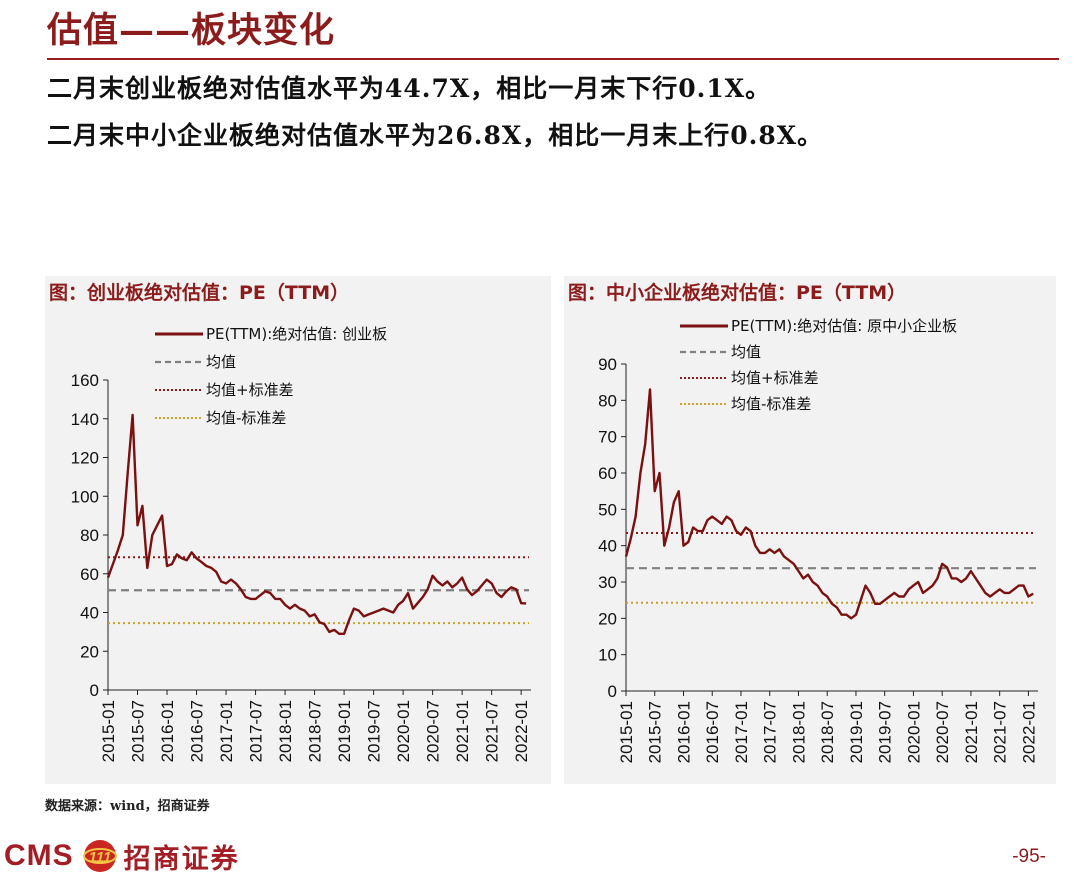 The height and width of the screenshot is (878, 1080). I want to click on y-tick-label: 120, so click(85, 458).